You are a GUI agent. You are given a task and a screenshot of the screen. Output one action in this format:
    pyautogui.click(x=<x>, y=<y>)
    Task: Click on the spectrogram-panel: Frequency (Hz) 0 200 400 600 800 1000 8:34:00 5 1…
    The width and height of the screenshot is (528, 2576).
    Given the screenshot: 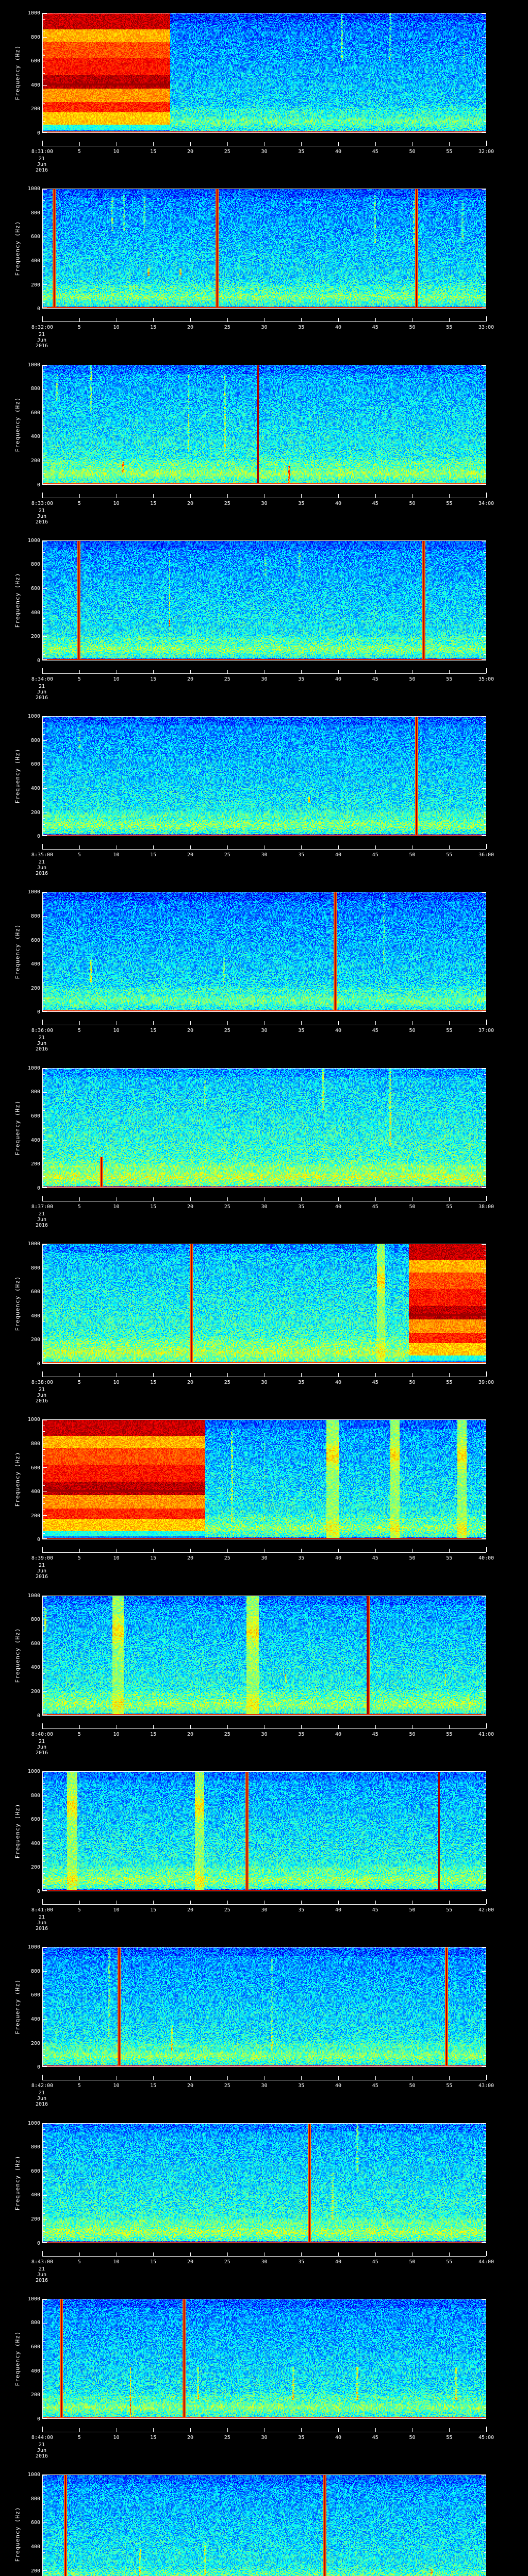 What is the action you would take?
    pyautogui.click(x=264, y=615)
    